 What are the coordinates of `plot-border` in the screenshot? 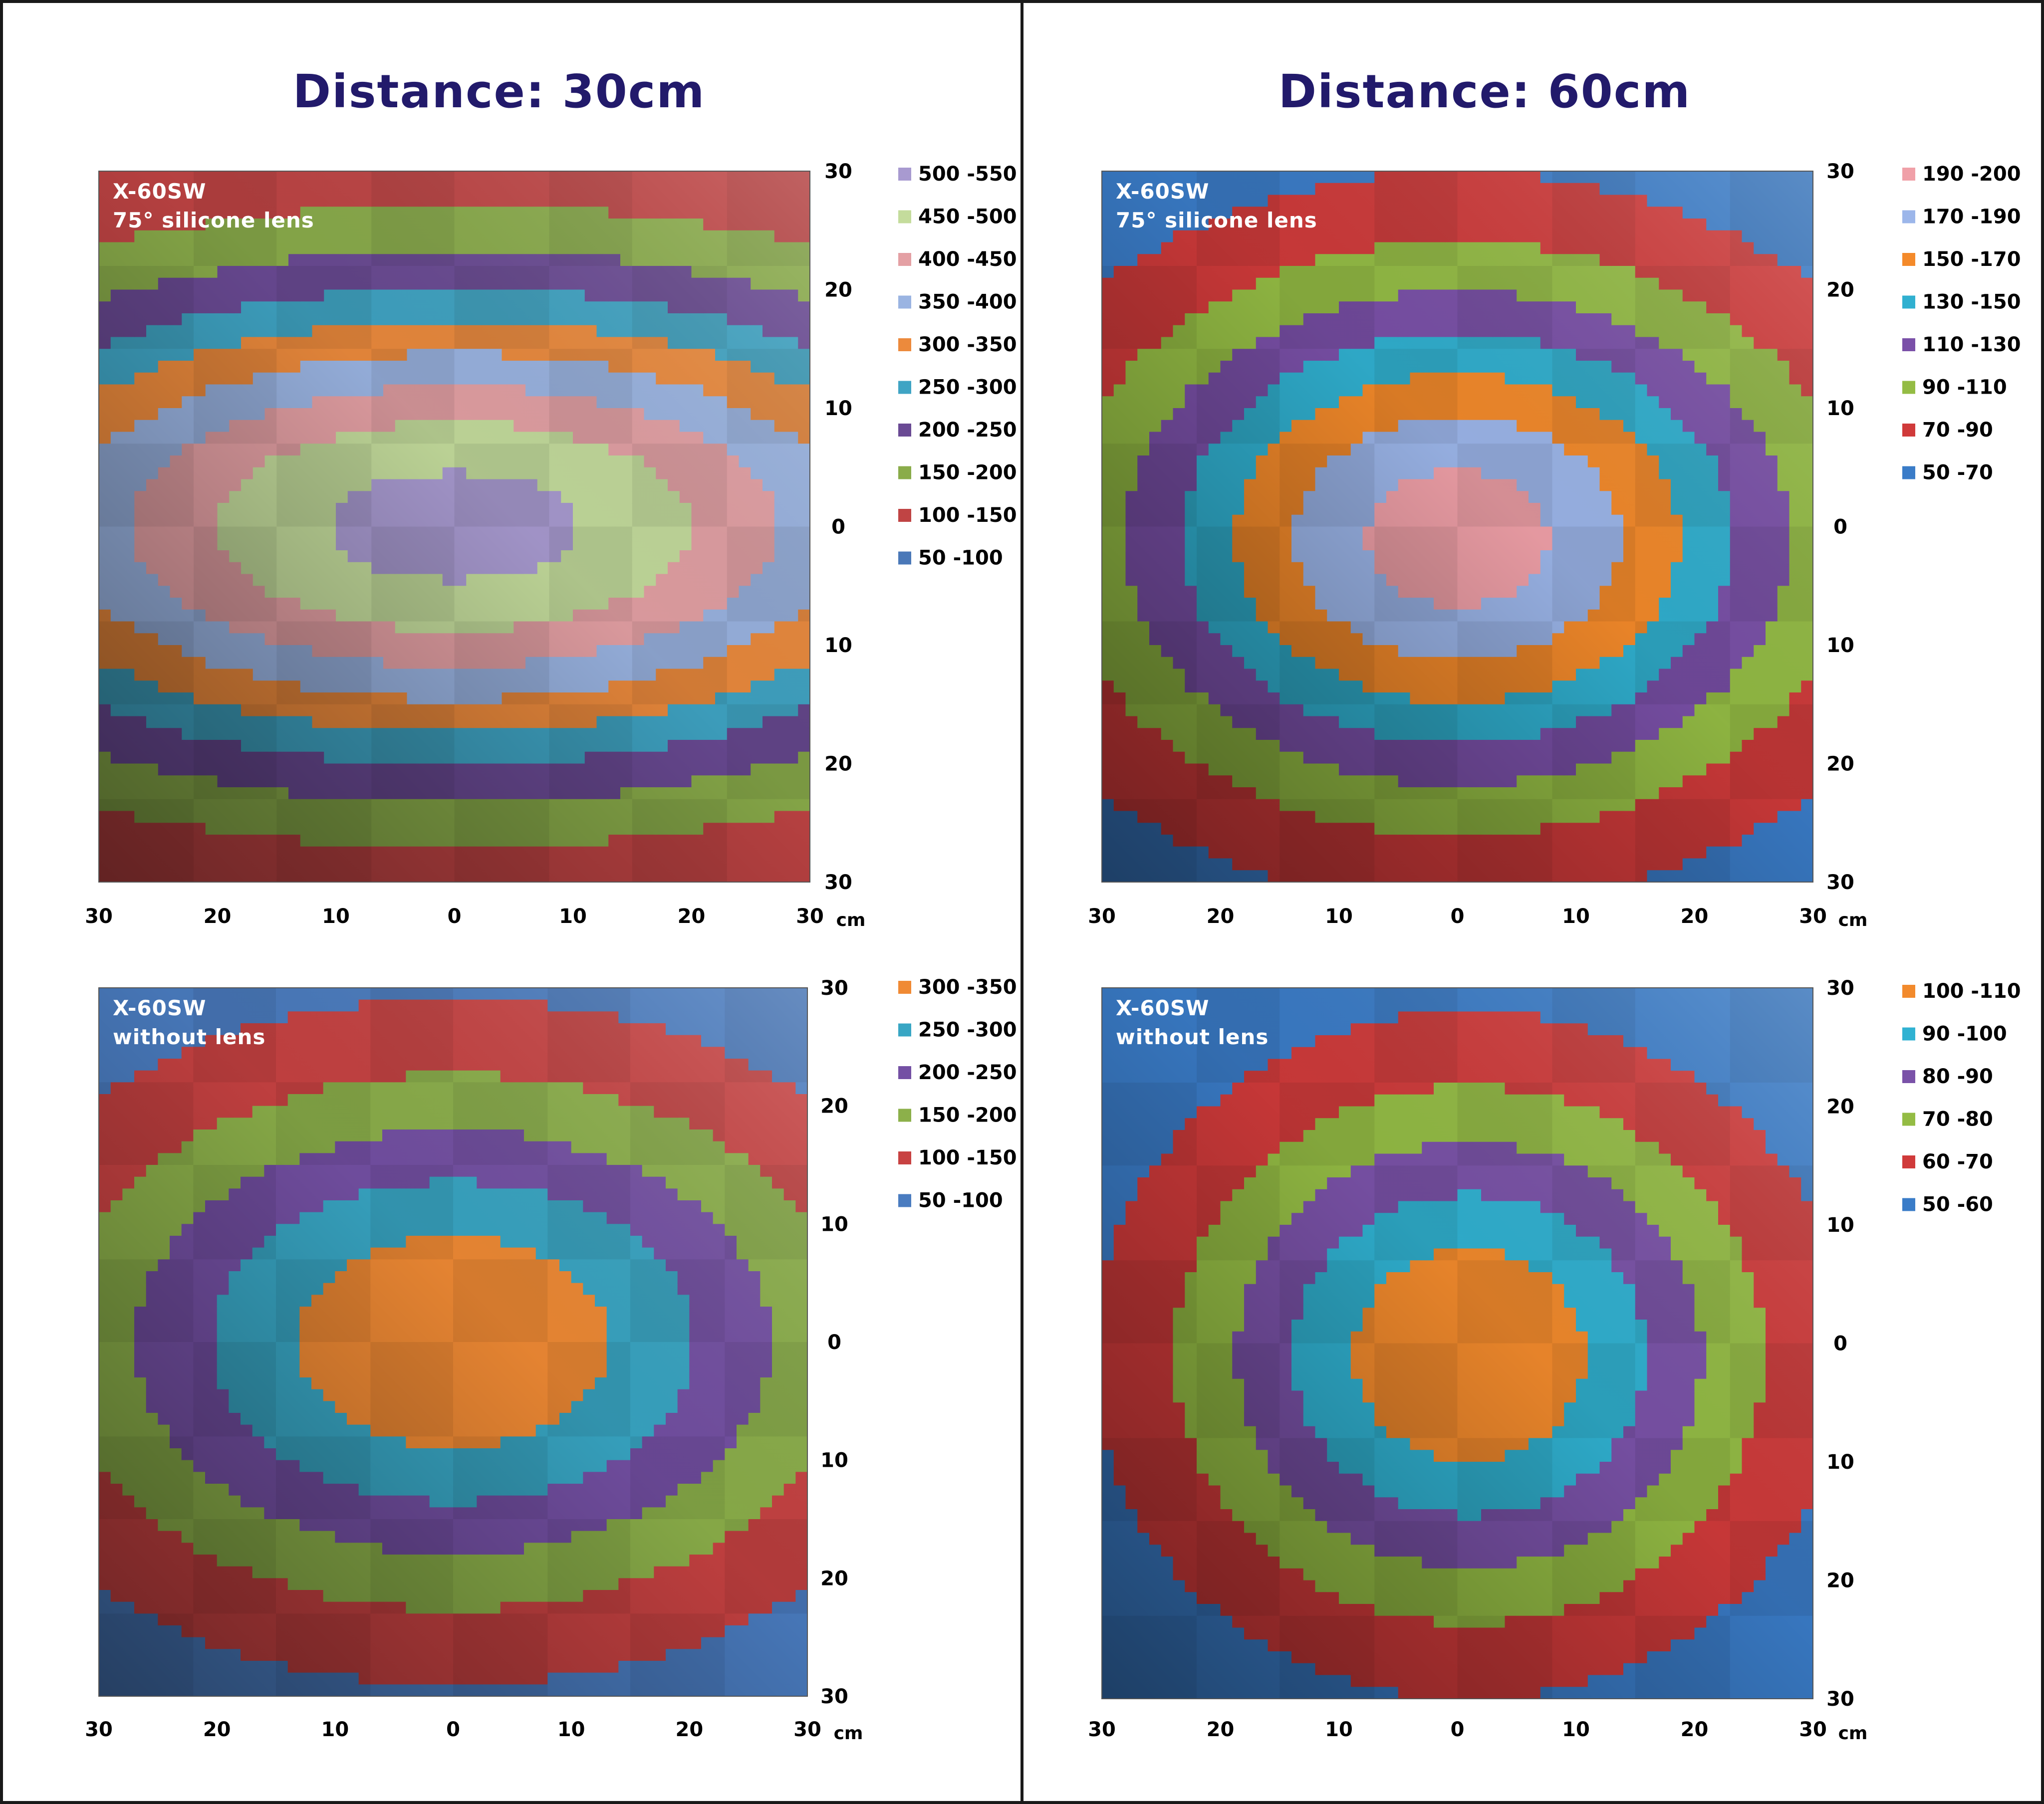 It's located at (454, 527).